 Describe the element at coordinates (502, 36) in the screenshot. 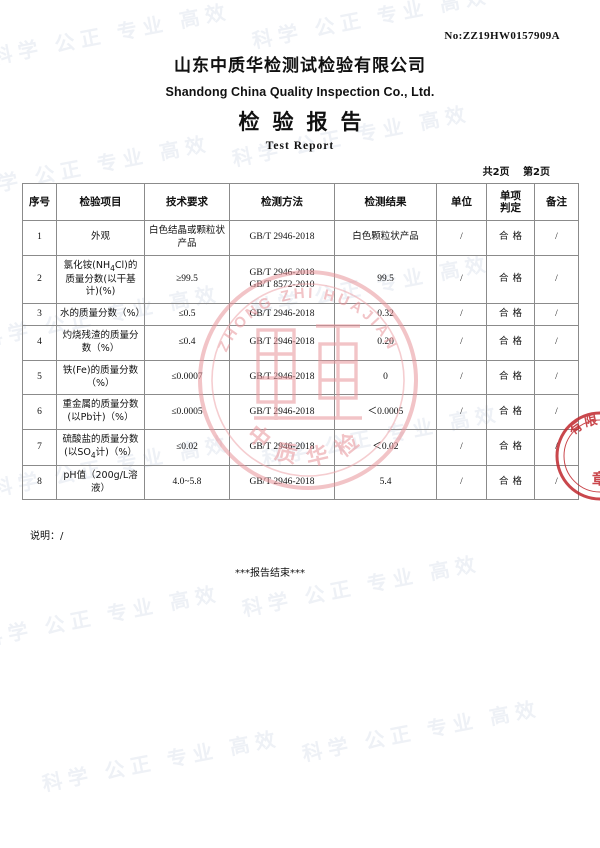

I see `document-number: No:ZZ19HW0157909A` at that location.